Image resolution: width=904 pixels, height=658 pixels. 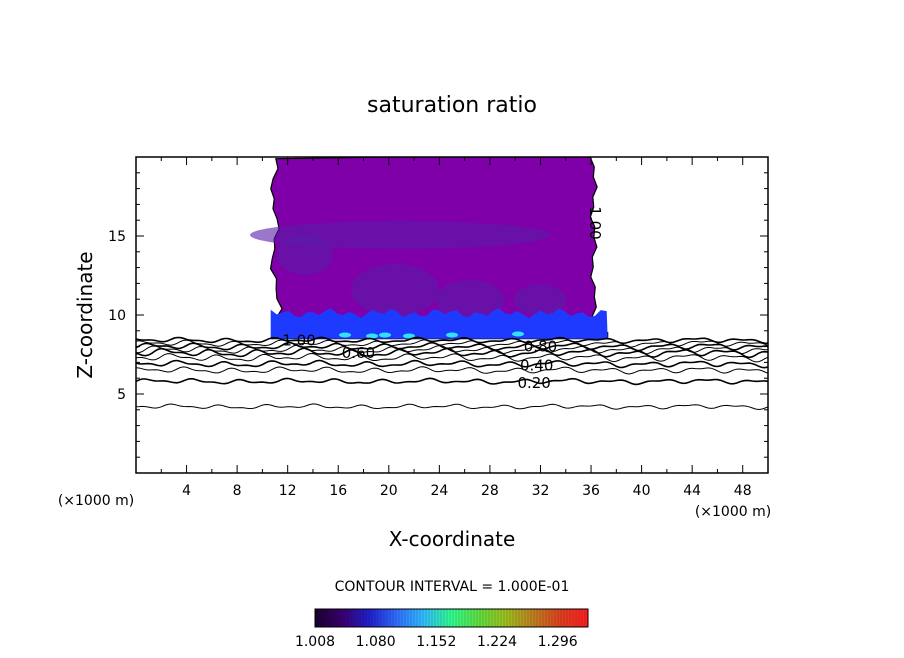 I want to click on y-axis-label: Z-coordinate, so click(x=85, y=314).